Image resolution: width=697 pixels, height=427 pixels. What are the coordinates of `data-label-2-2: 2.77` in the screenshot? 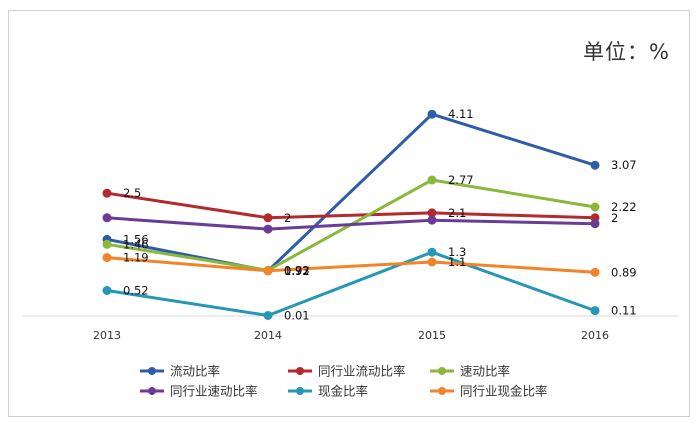 It's located at (461, 180).